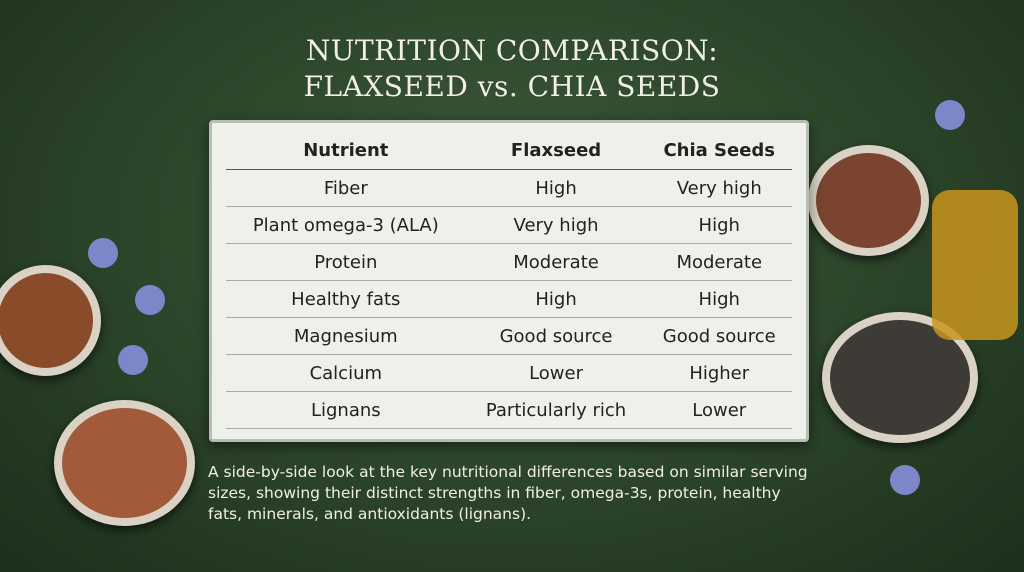 This screenshot has width=1024, height=572. I want to click on table-cell: Higher, so click(719, 373).